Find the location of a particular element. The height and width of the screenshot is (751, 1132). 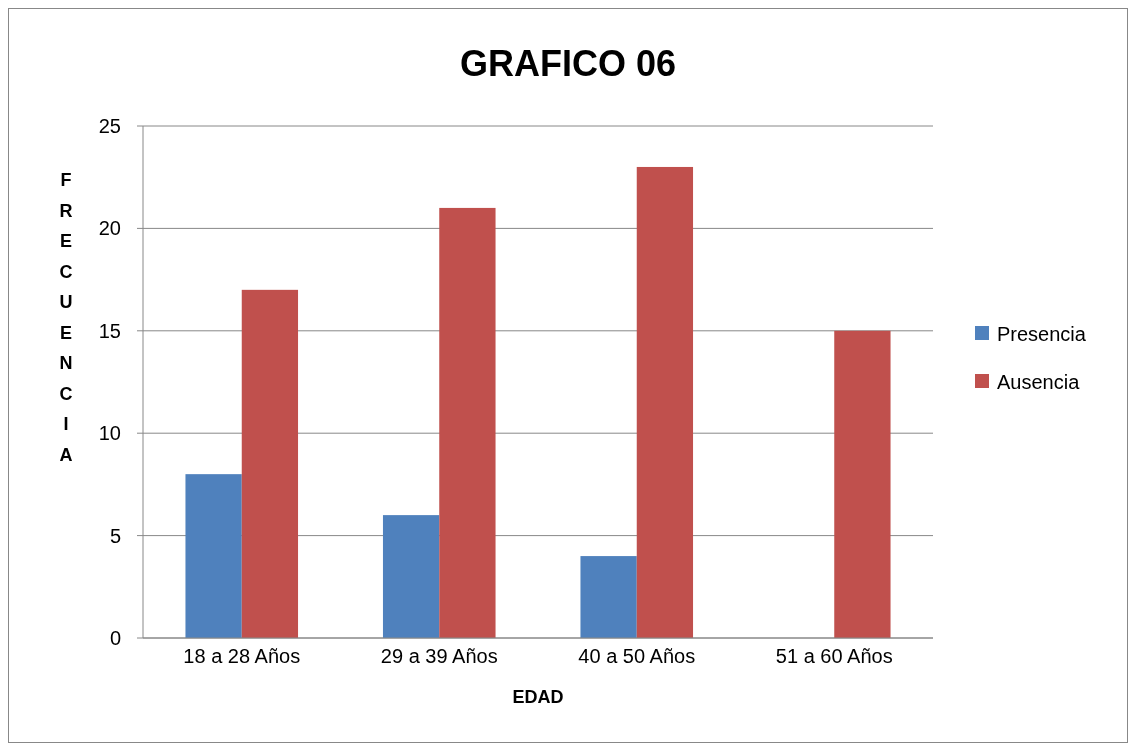

y-tick-label: 5 is located at coordinates (115, 535).